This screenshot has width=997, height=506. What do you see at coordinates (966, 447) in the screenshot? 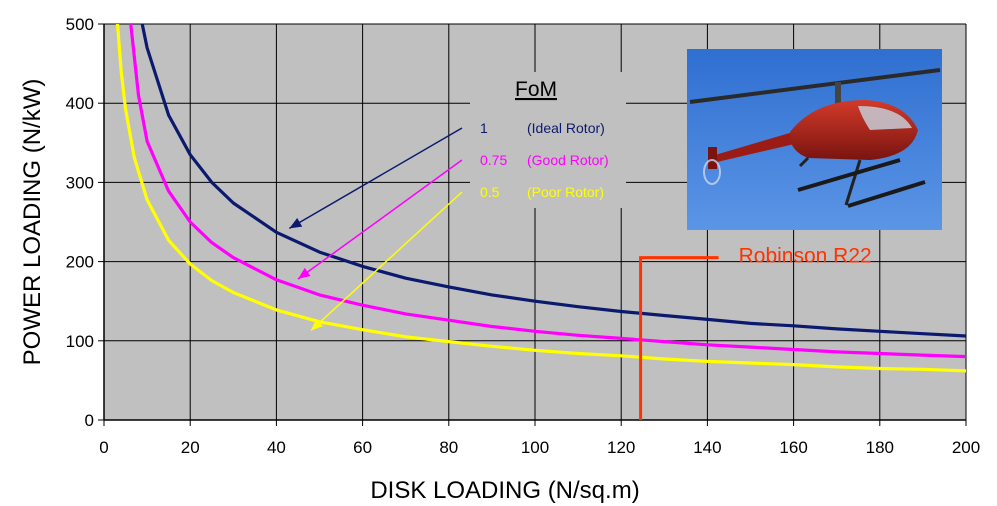
I see `x-tick-label: 200` at bounding box center [966, 447].